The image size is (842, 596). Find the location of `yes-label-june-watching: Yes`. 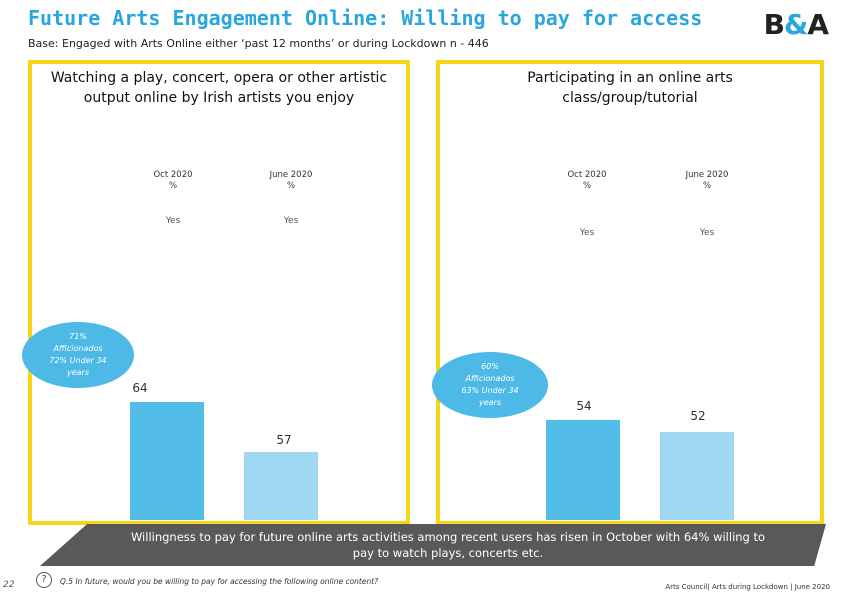

yes-label-june-watching: Yes is located at coordinates (291, 221).